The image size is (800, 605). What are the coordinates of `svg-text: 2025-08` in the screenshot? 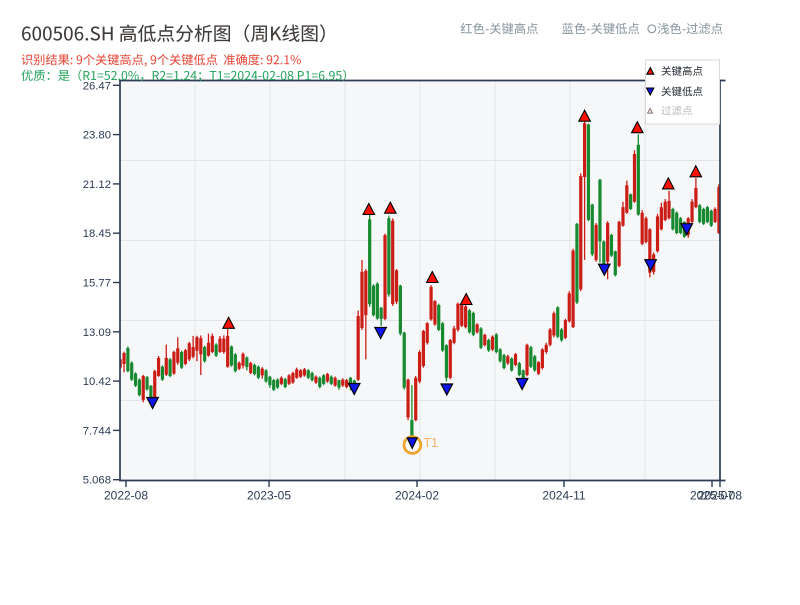 It's located at (720, 496).